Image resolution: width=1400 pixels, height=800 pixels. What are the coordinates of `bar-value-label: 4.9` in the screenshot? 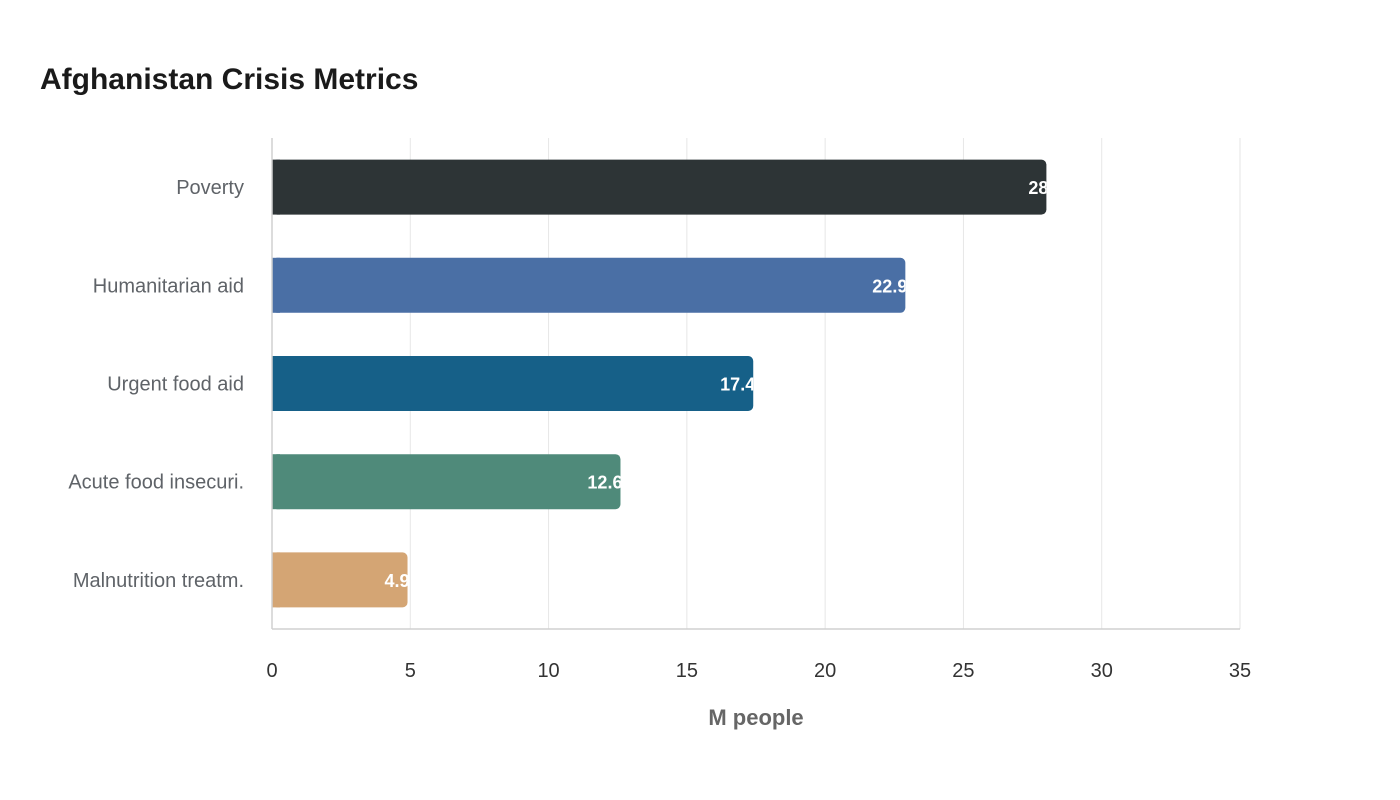 It's located at (396, 581).